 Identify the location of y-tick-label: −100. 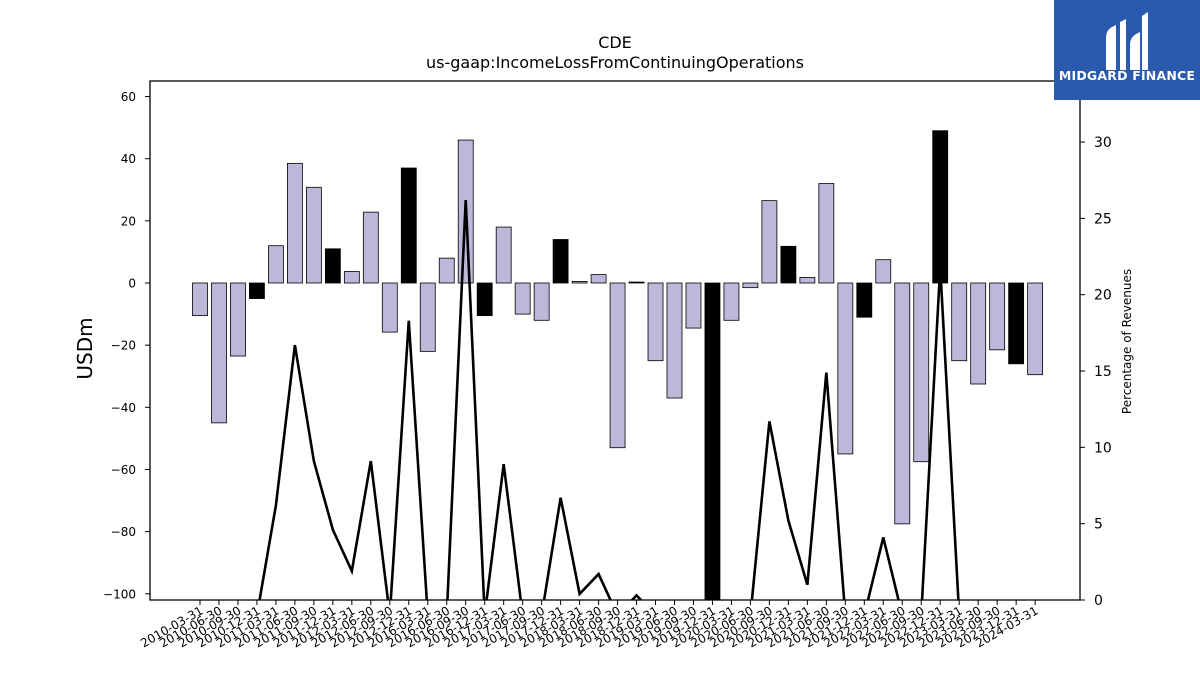
(119, 594).